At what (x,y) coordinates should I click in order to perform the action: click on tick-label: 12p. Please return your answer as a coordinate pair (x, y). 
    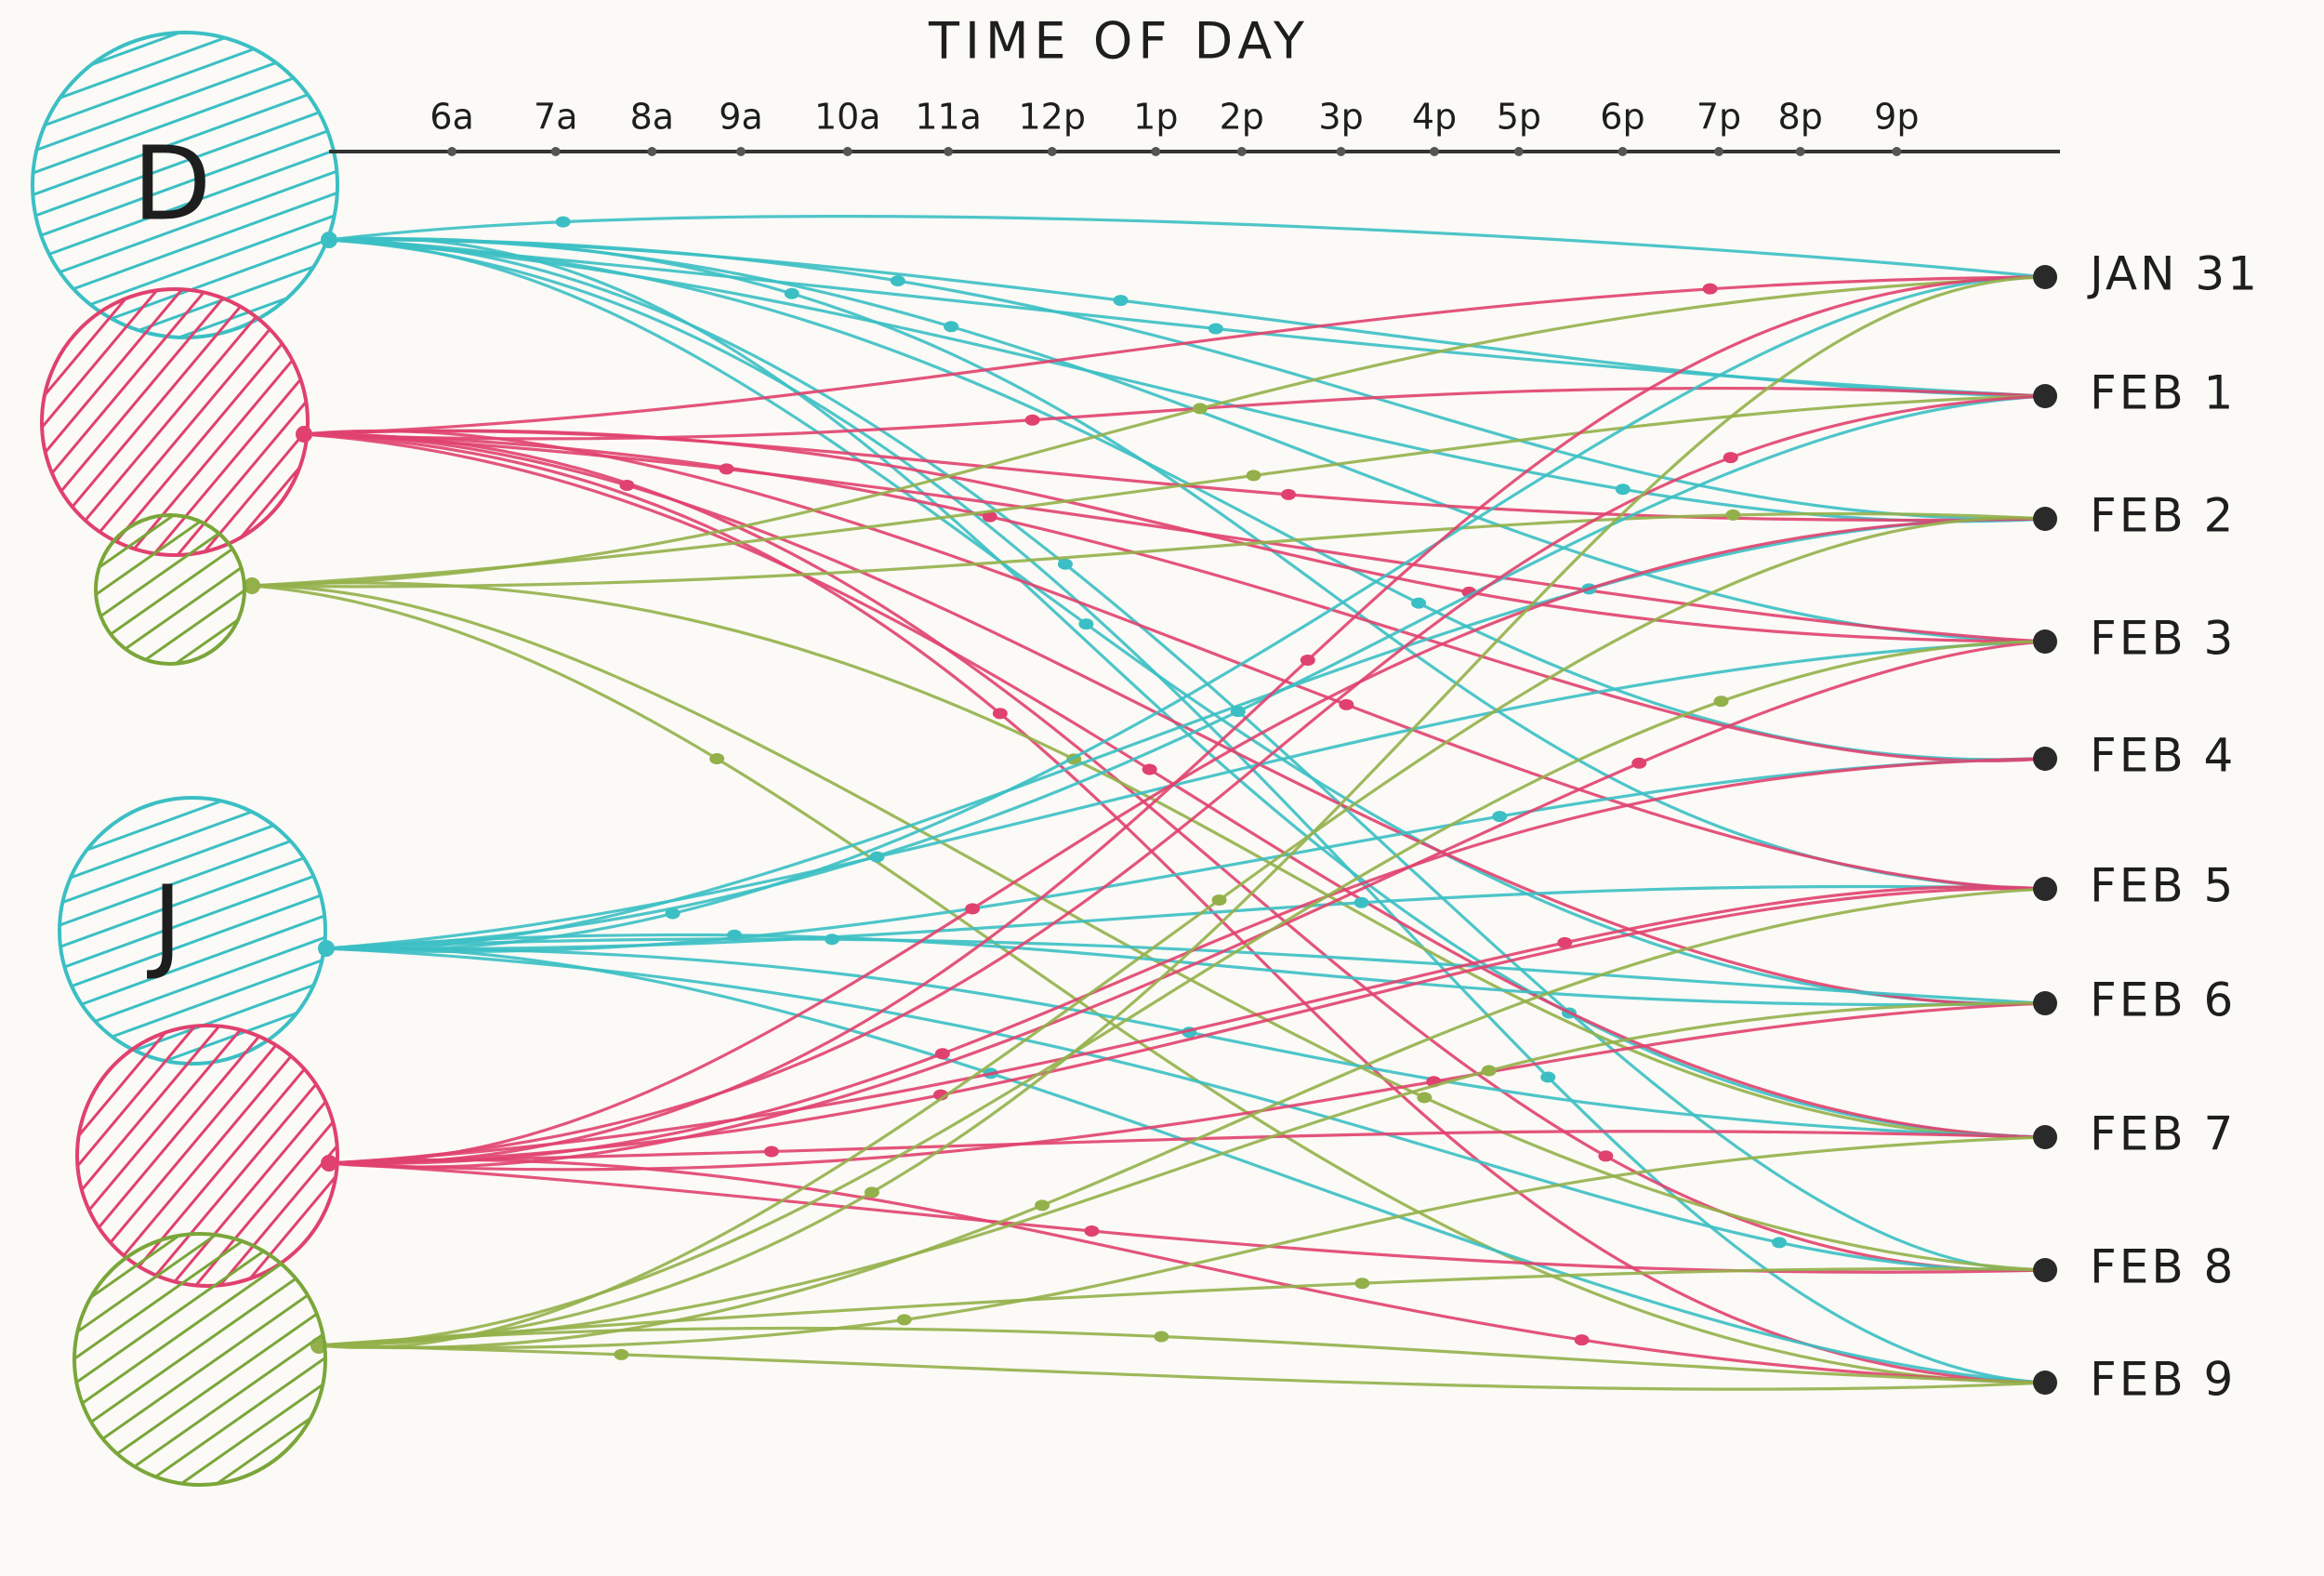
    Looking at the image, I should click on (1051, 118).